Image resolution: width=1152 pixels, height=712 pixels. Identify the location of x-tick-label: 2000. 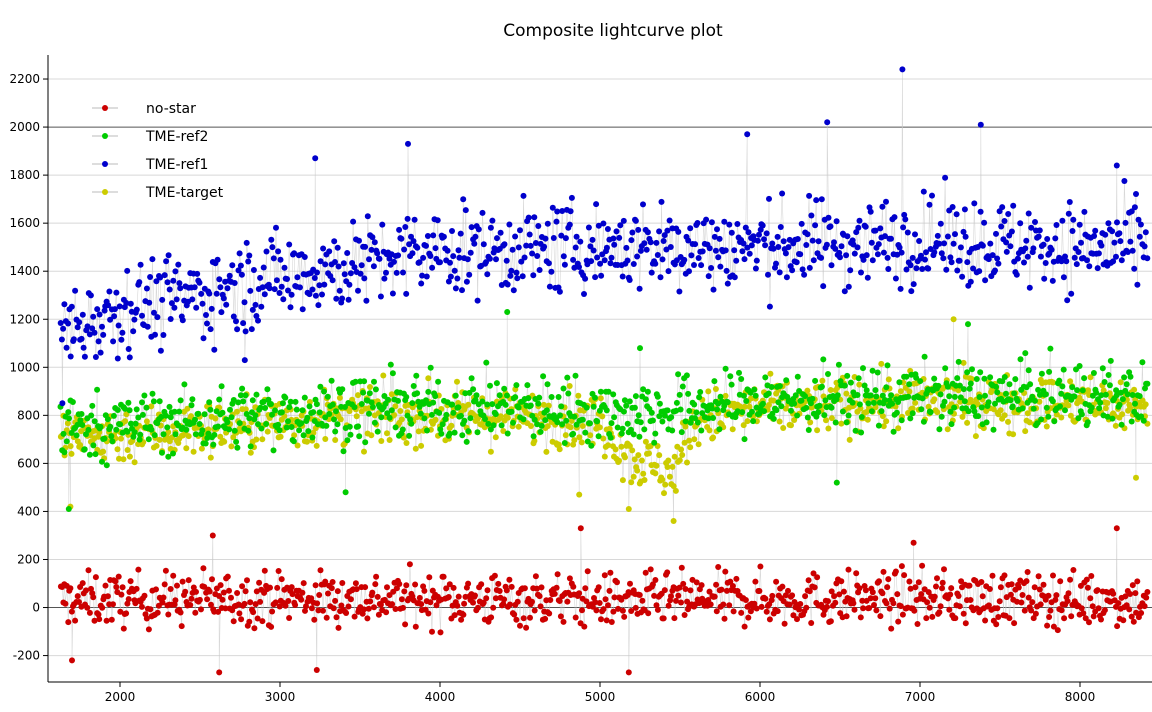
(120, 697).